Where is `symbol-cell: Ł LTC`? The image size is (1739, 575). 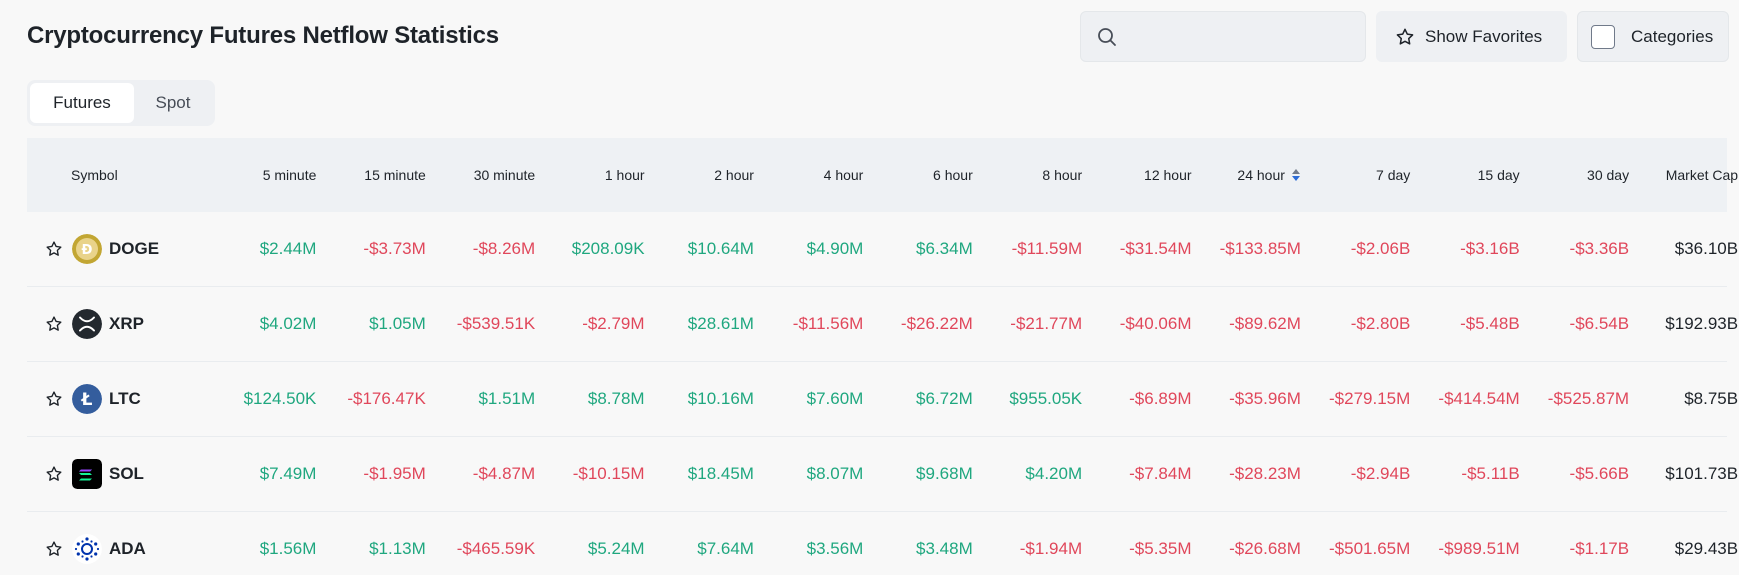 symbol-cell: Ł LTC is located at coordinates (117, 399).